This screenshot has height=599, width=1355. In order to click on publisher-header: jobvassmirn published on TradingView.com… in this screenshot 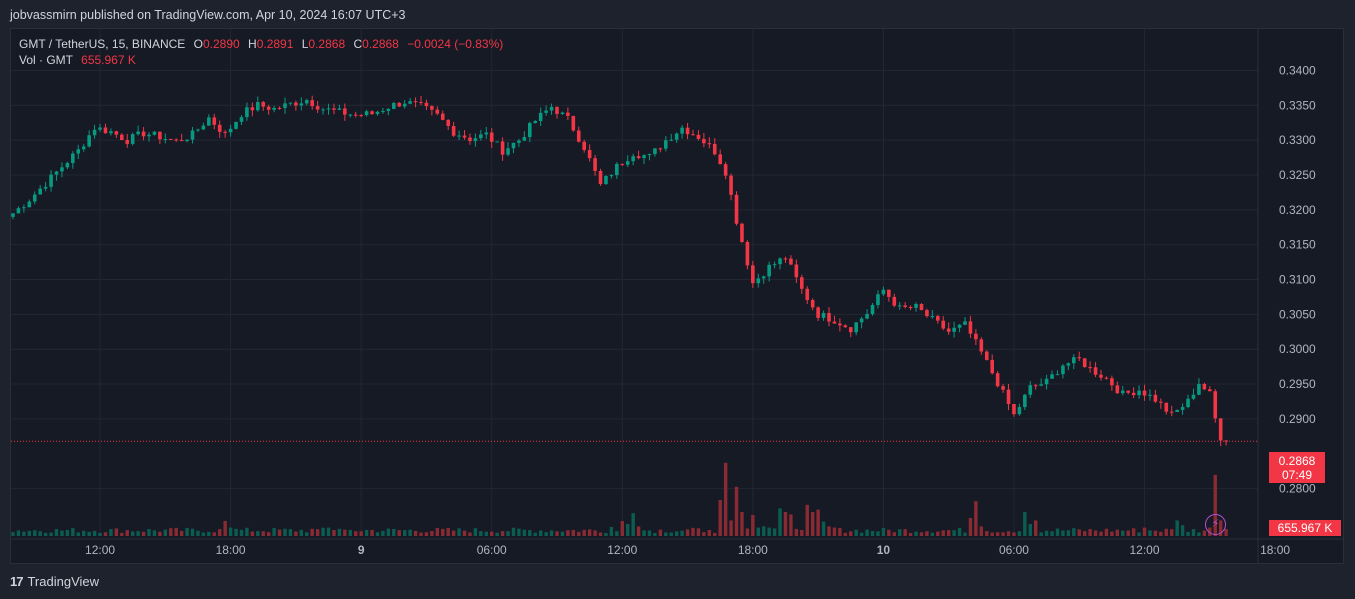, I will do `click(208, 15)`.